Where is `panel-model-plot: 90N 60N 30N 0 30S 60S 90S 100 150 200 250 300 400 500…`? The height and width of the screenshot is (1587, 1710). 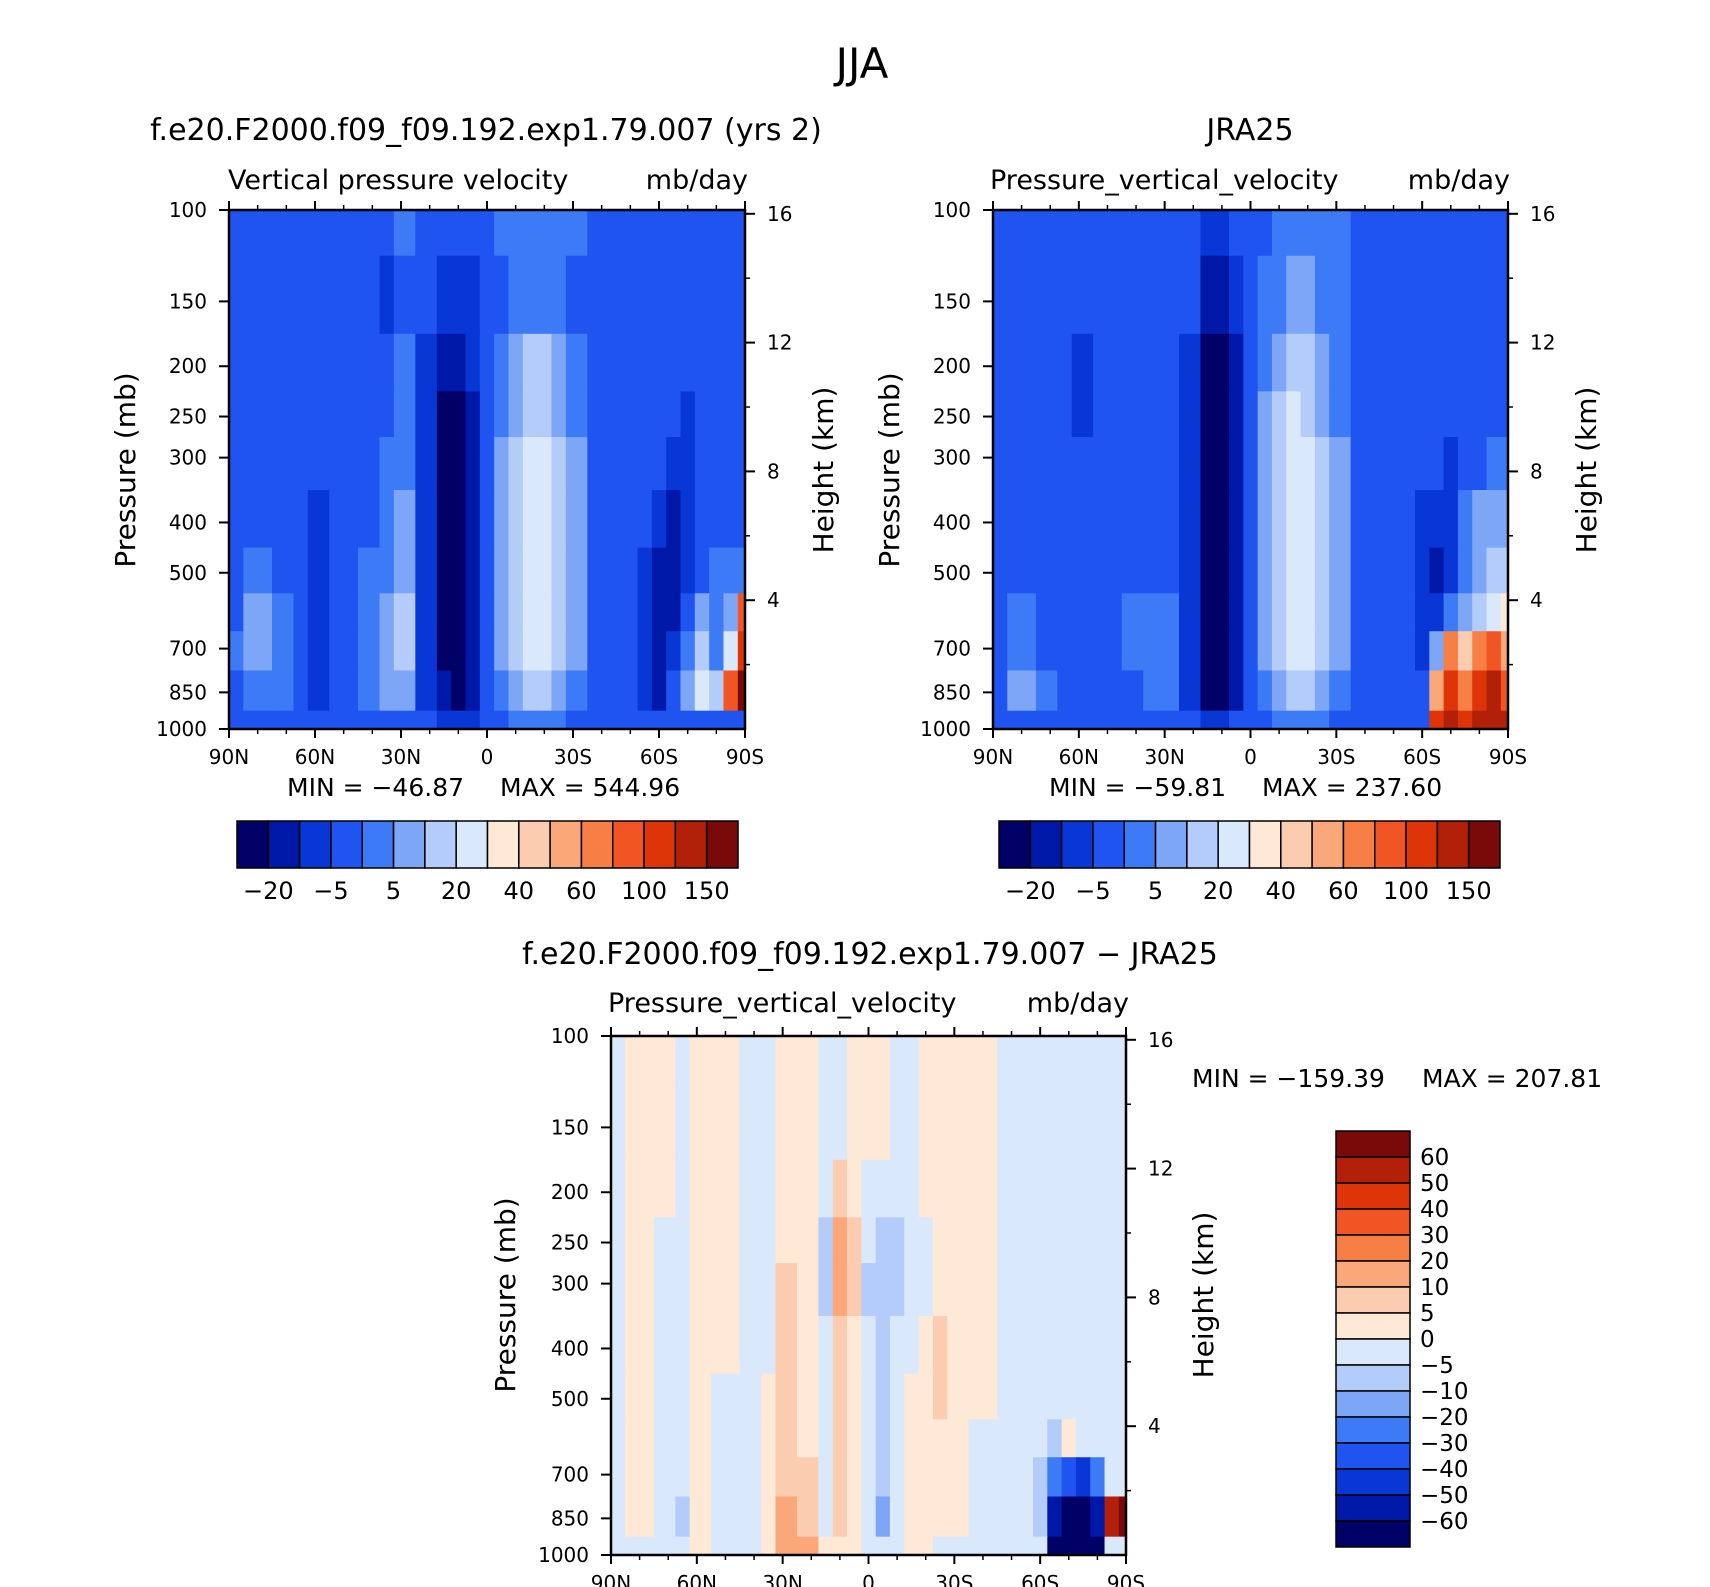
panel-model-plot: 90N 60N 30N 0 30S 60S 90S 100 150 200 250 300 400 500… is located at coordinates (474, 483).